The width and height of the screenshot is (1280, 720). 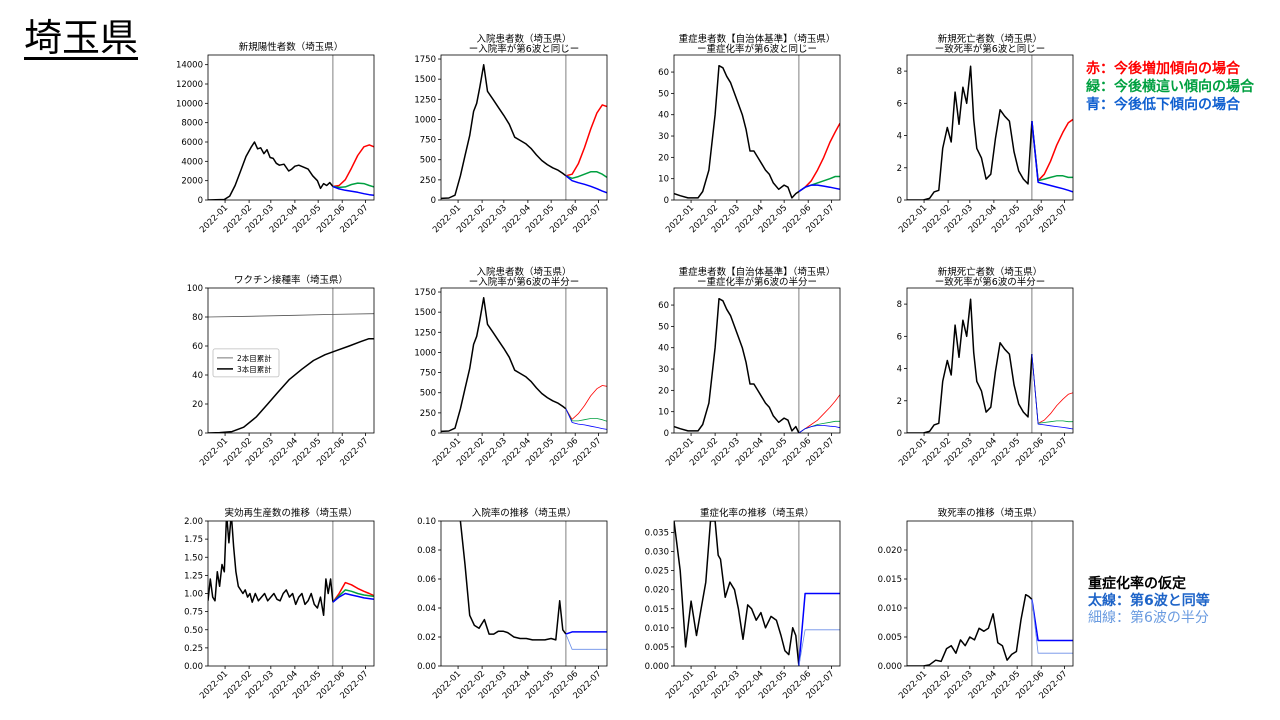 What do you see at coordinates (425, 80) in the screenshot?
I see `y-tick-label: 1500` at bounding box center [425, 80].